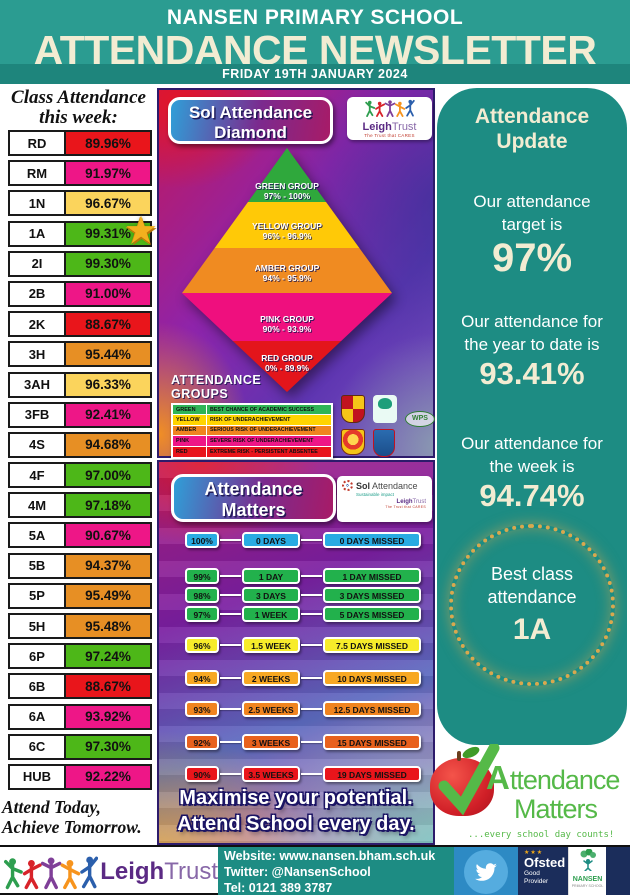  Describe the element at coordinates (315, 17) in the screenshot. I see `school-name: NANSEN PRIMARY SCHOOL` at that location.